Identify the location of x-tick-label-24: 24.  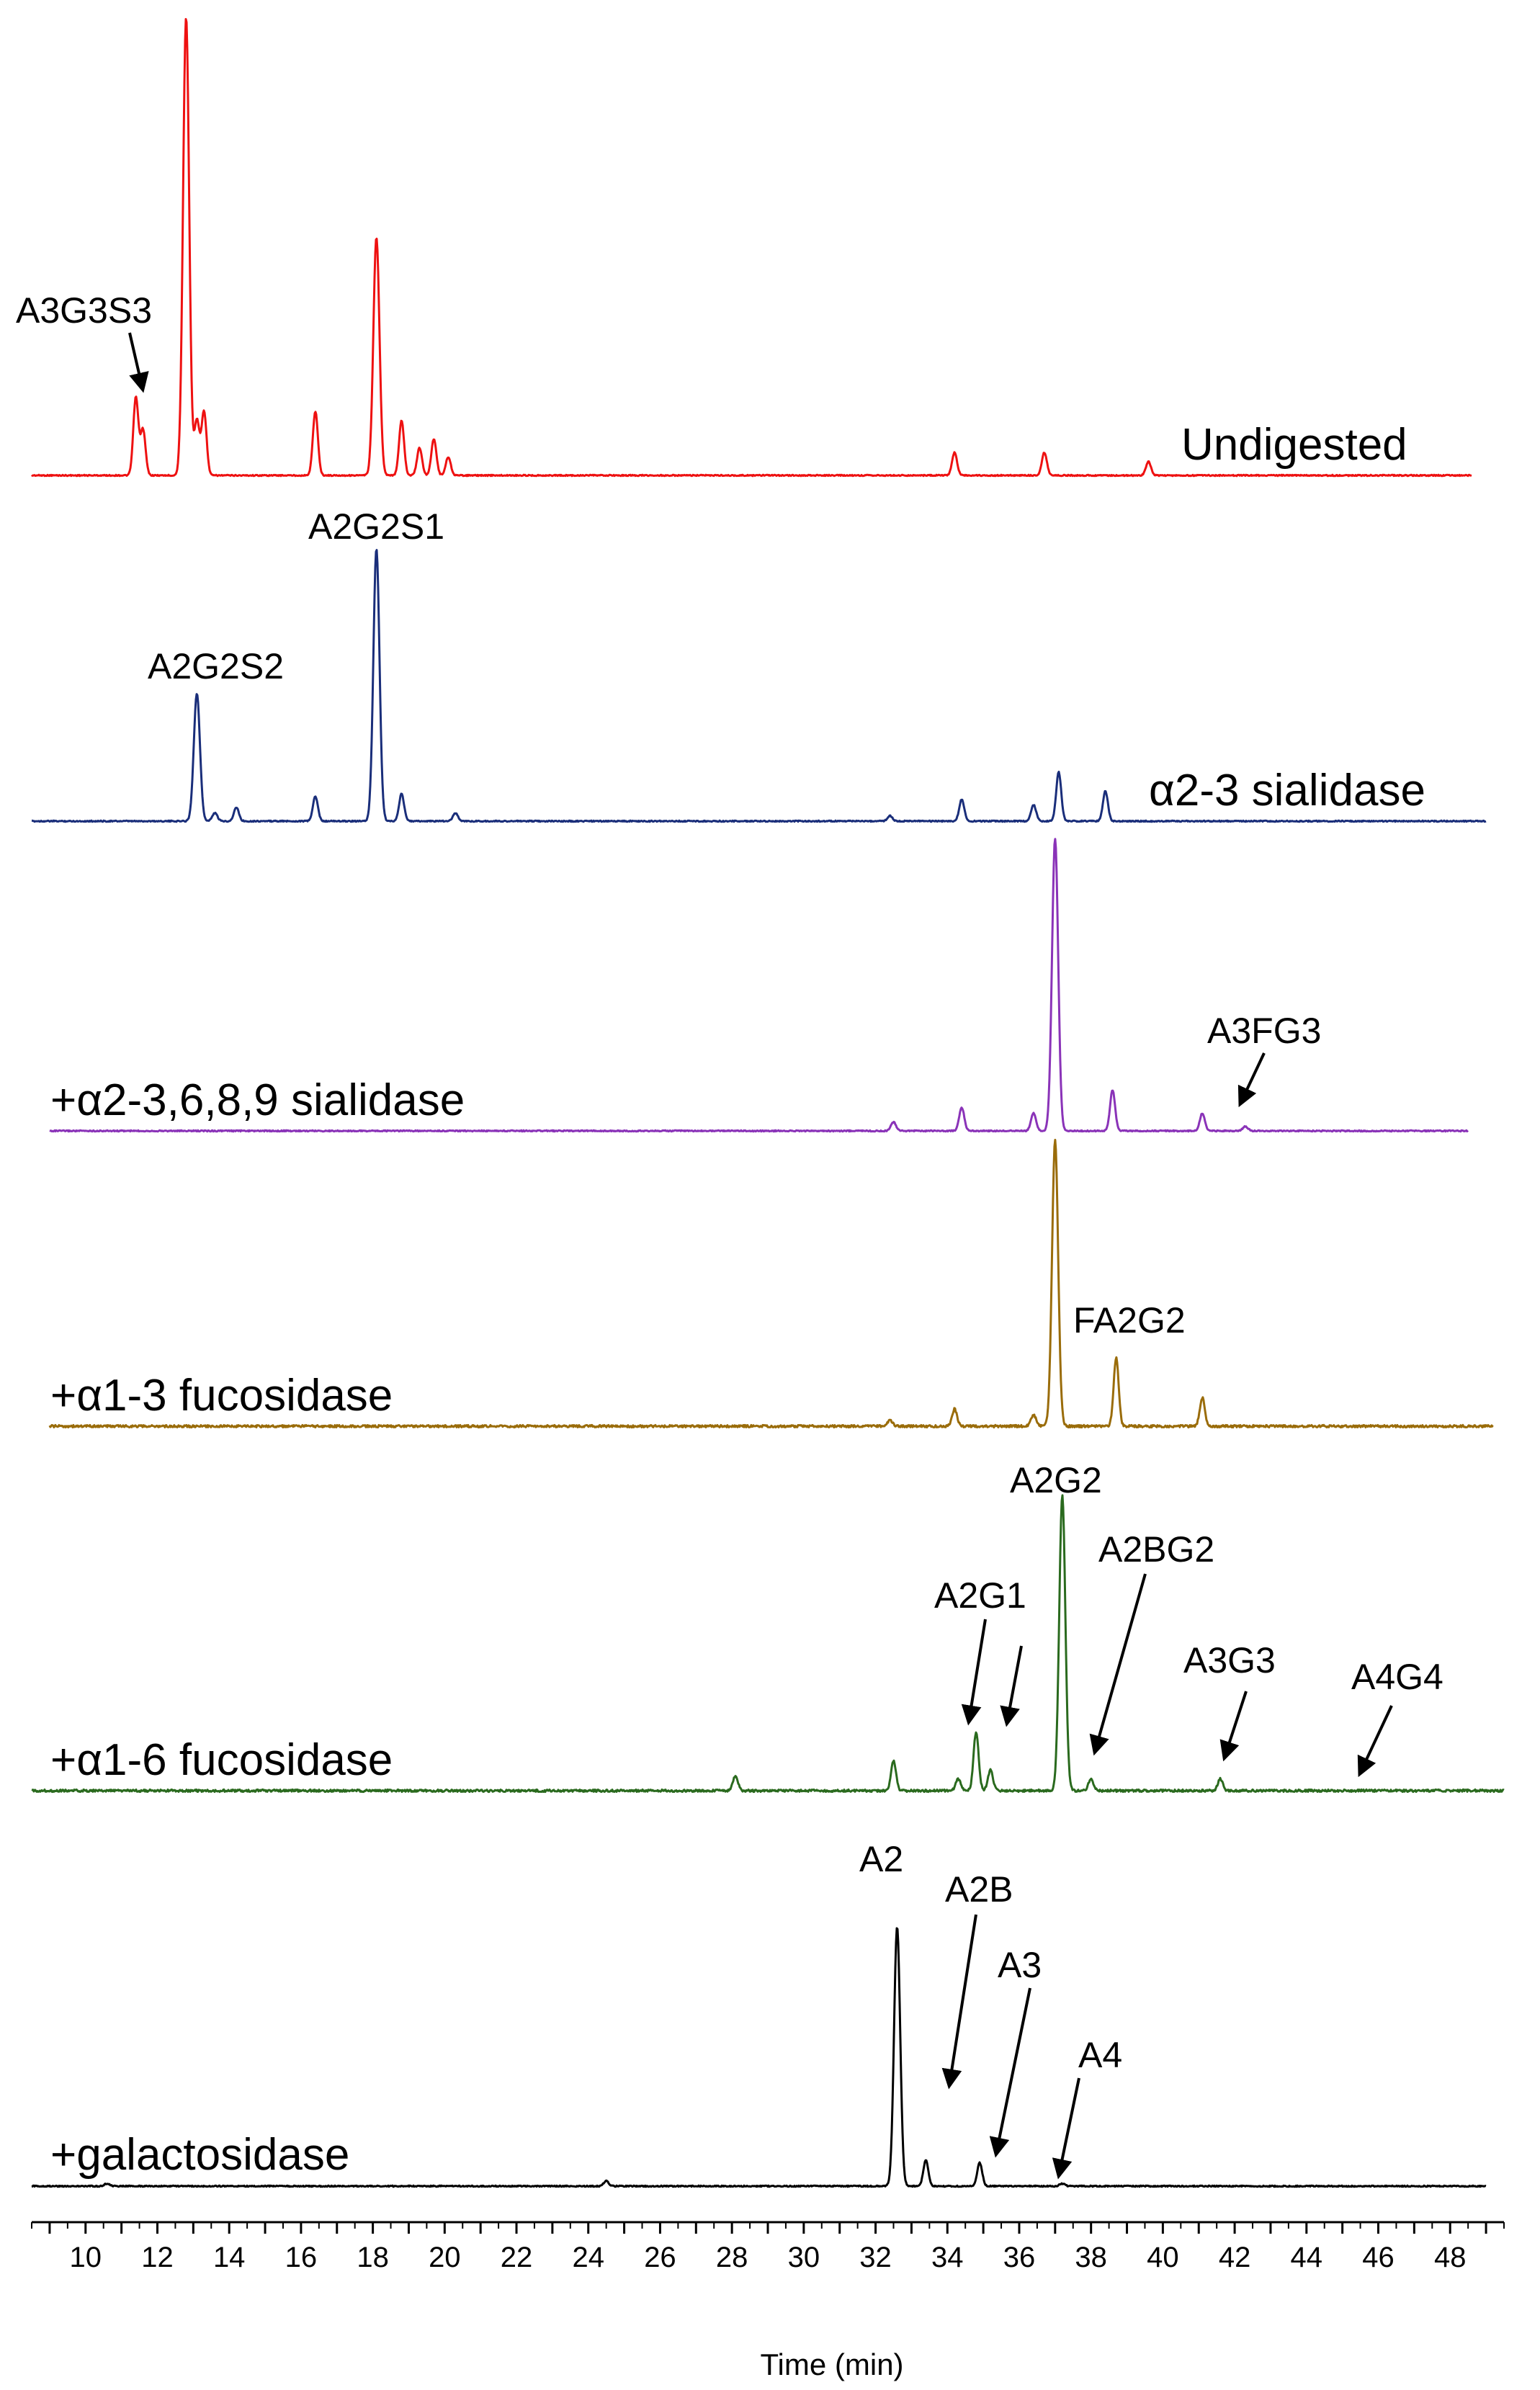
(588, 2257).